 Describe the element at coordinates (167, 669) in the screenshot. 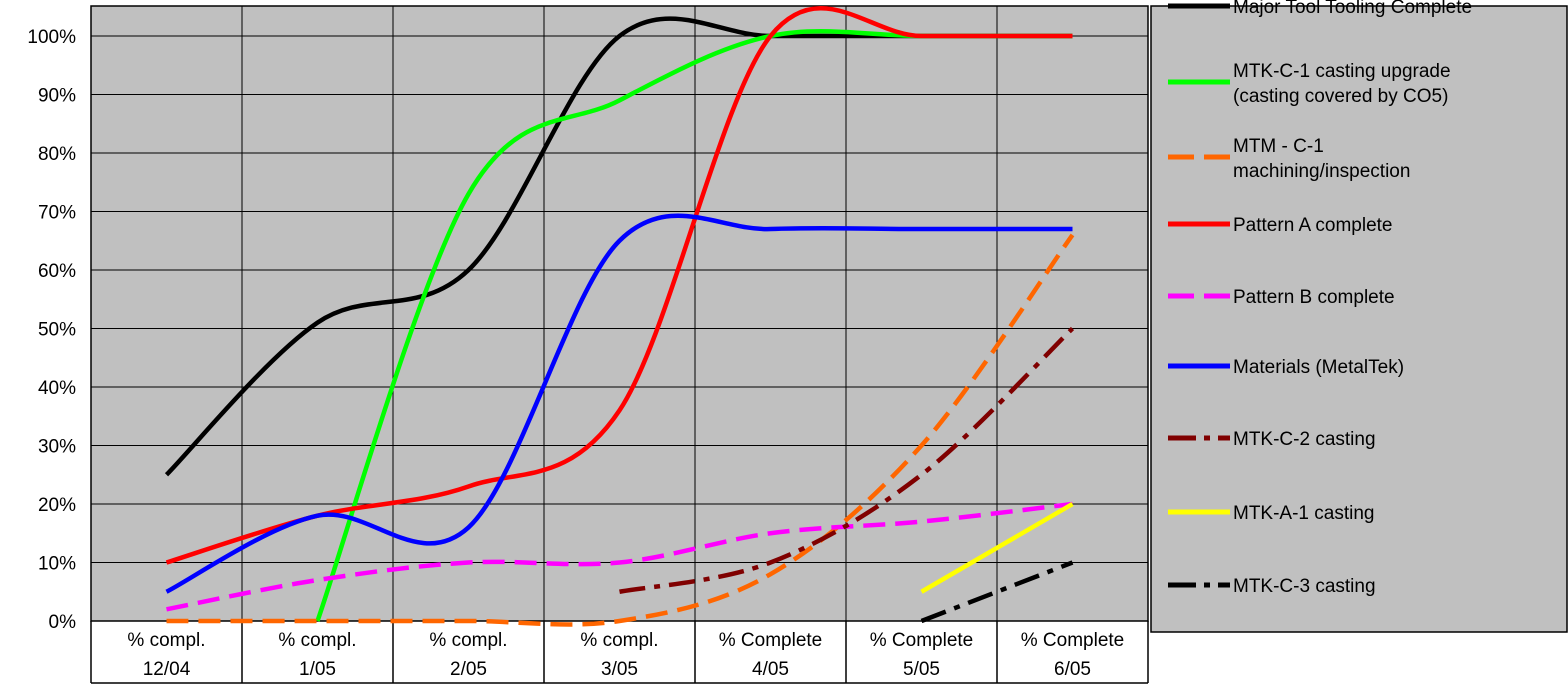

I see `x-category-label: 12/04` at that location.